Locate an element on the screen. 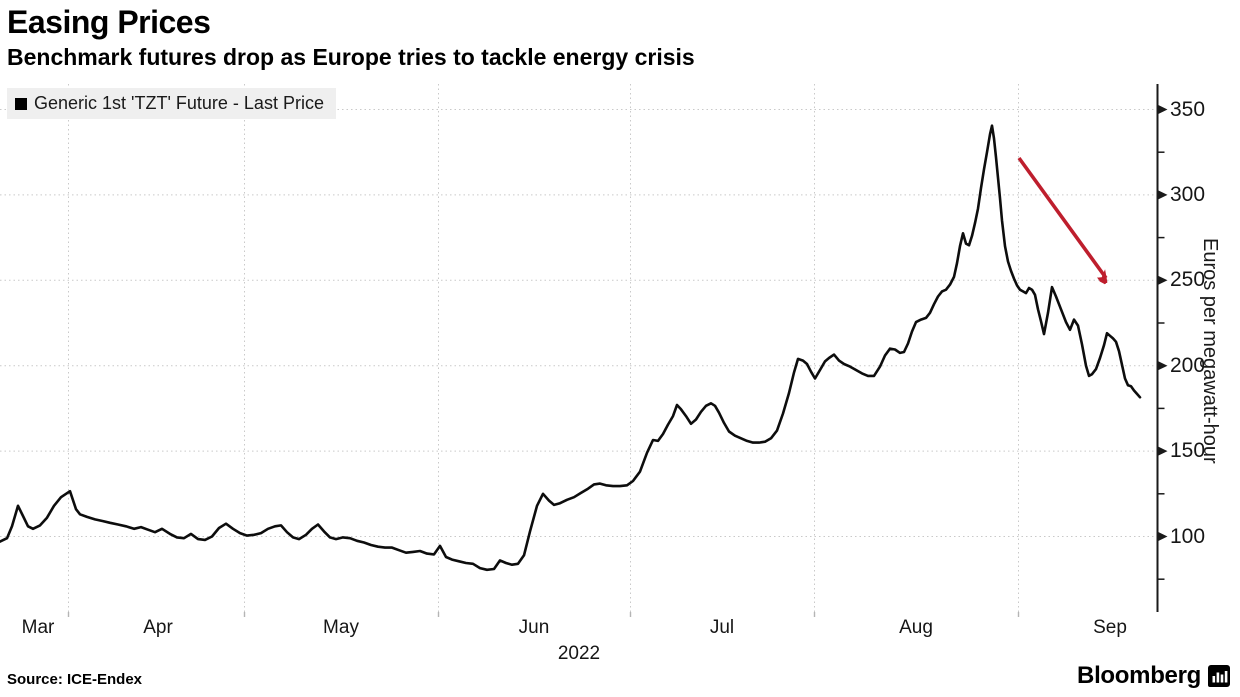 This screenshot has height=697, width=1240. y-tick-label: 250 is located at coordinates (1188, 280).